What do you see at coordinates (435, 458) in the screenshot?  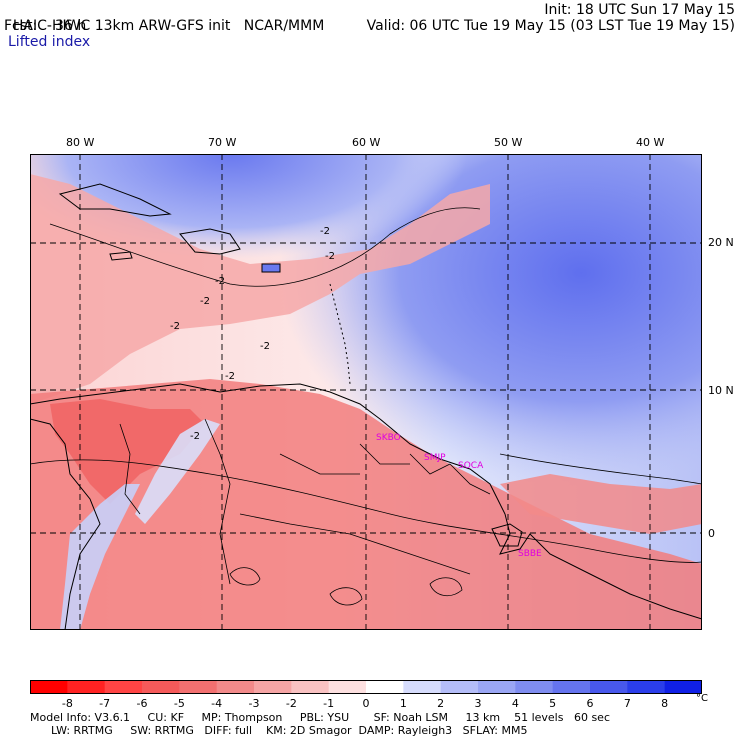 I see `station-smjp: SMJP` at bounding box center [435, 458].